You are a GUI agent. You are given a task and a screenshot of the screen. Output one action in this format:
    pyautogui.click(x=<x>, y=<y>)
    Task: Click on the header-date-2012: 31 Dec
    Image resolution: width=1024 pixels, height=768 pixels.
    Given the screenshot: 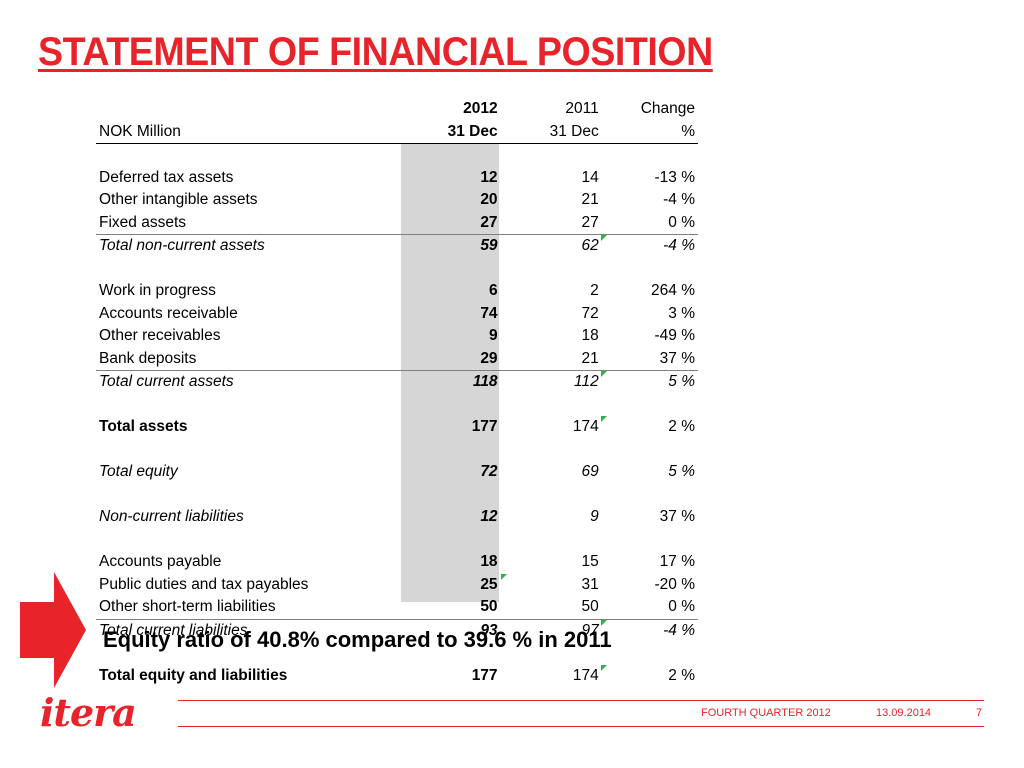 What is the action you would take?
    pyautogui.click(x=452, y=132)
    